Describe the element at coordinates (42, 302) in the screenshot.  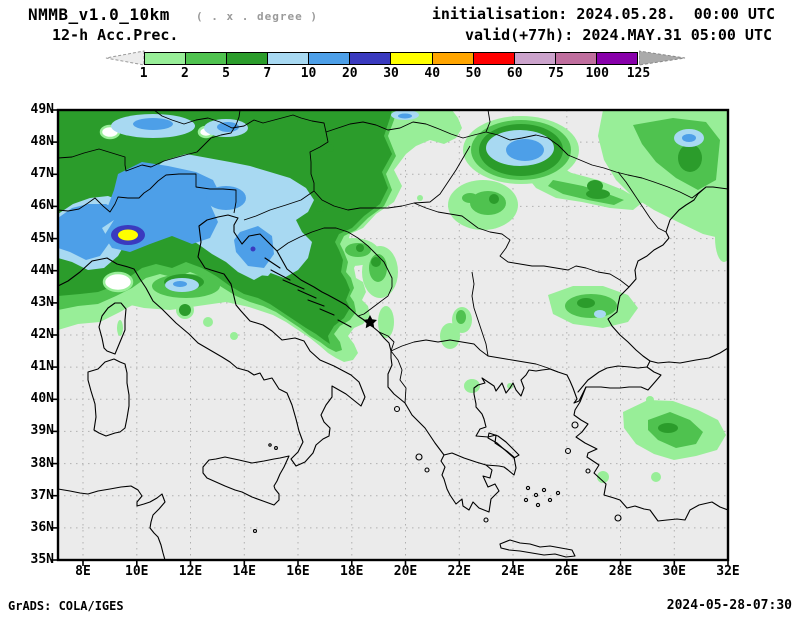
I see `lat-label: 43N` at that location.